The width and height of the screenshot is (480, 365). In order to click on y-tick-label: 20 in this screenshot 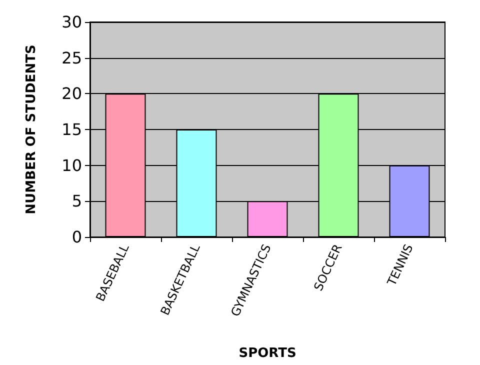, I will do `click(72, 94)`.